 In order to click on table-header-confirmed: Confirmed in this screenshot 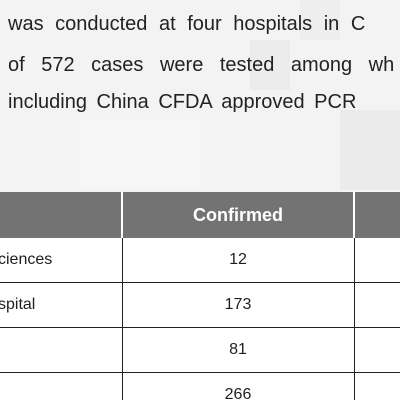, I will do `click(238, 215)`.